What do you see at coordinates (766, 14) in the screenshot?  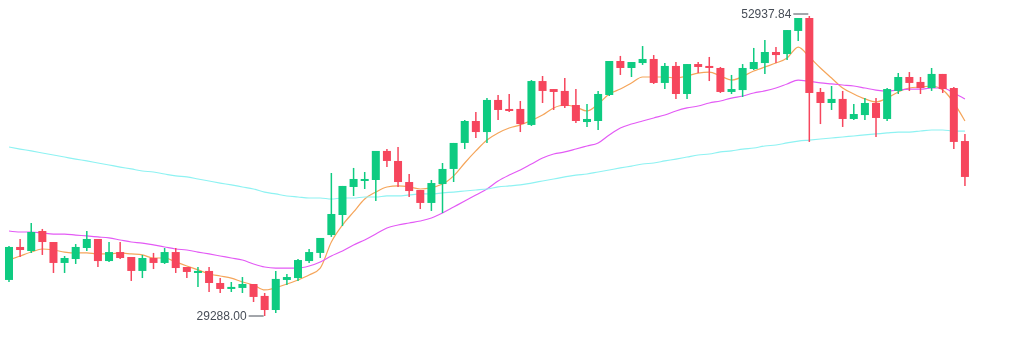 I see `annotation: 52937.84` at bounding box center [766, 14].